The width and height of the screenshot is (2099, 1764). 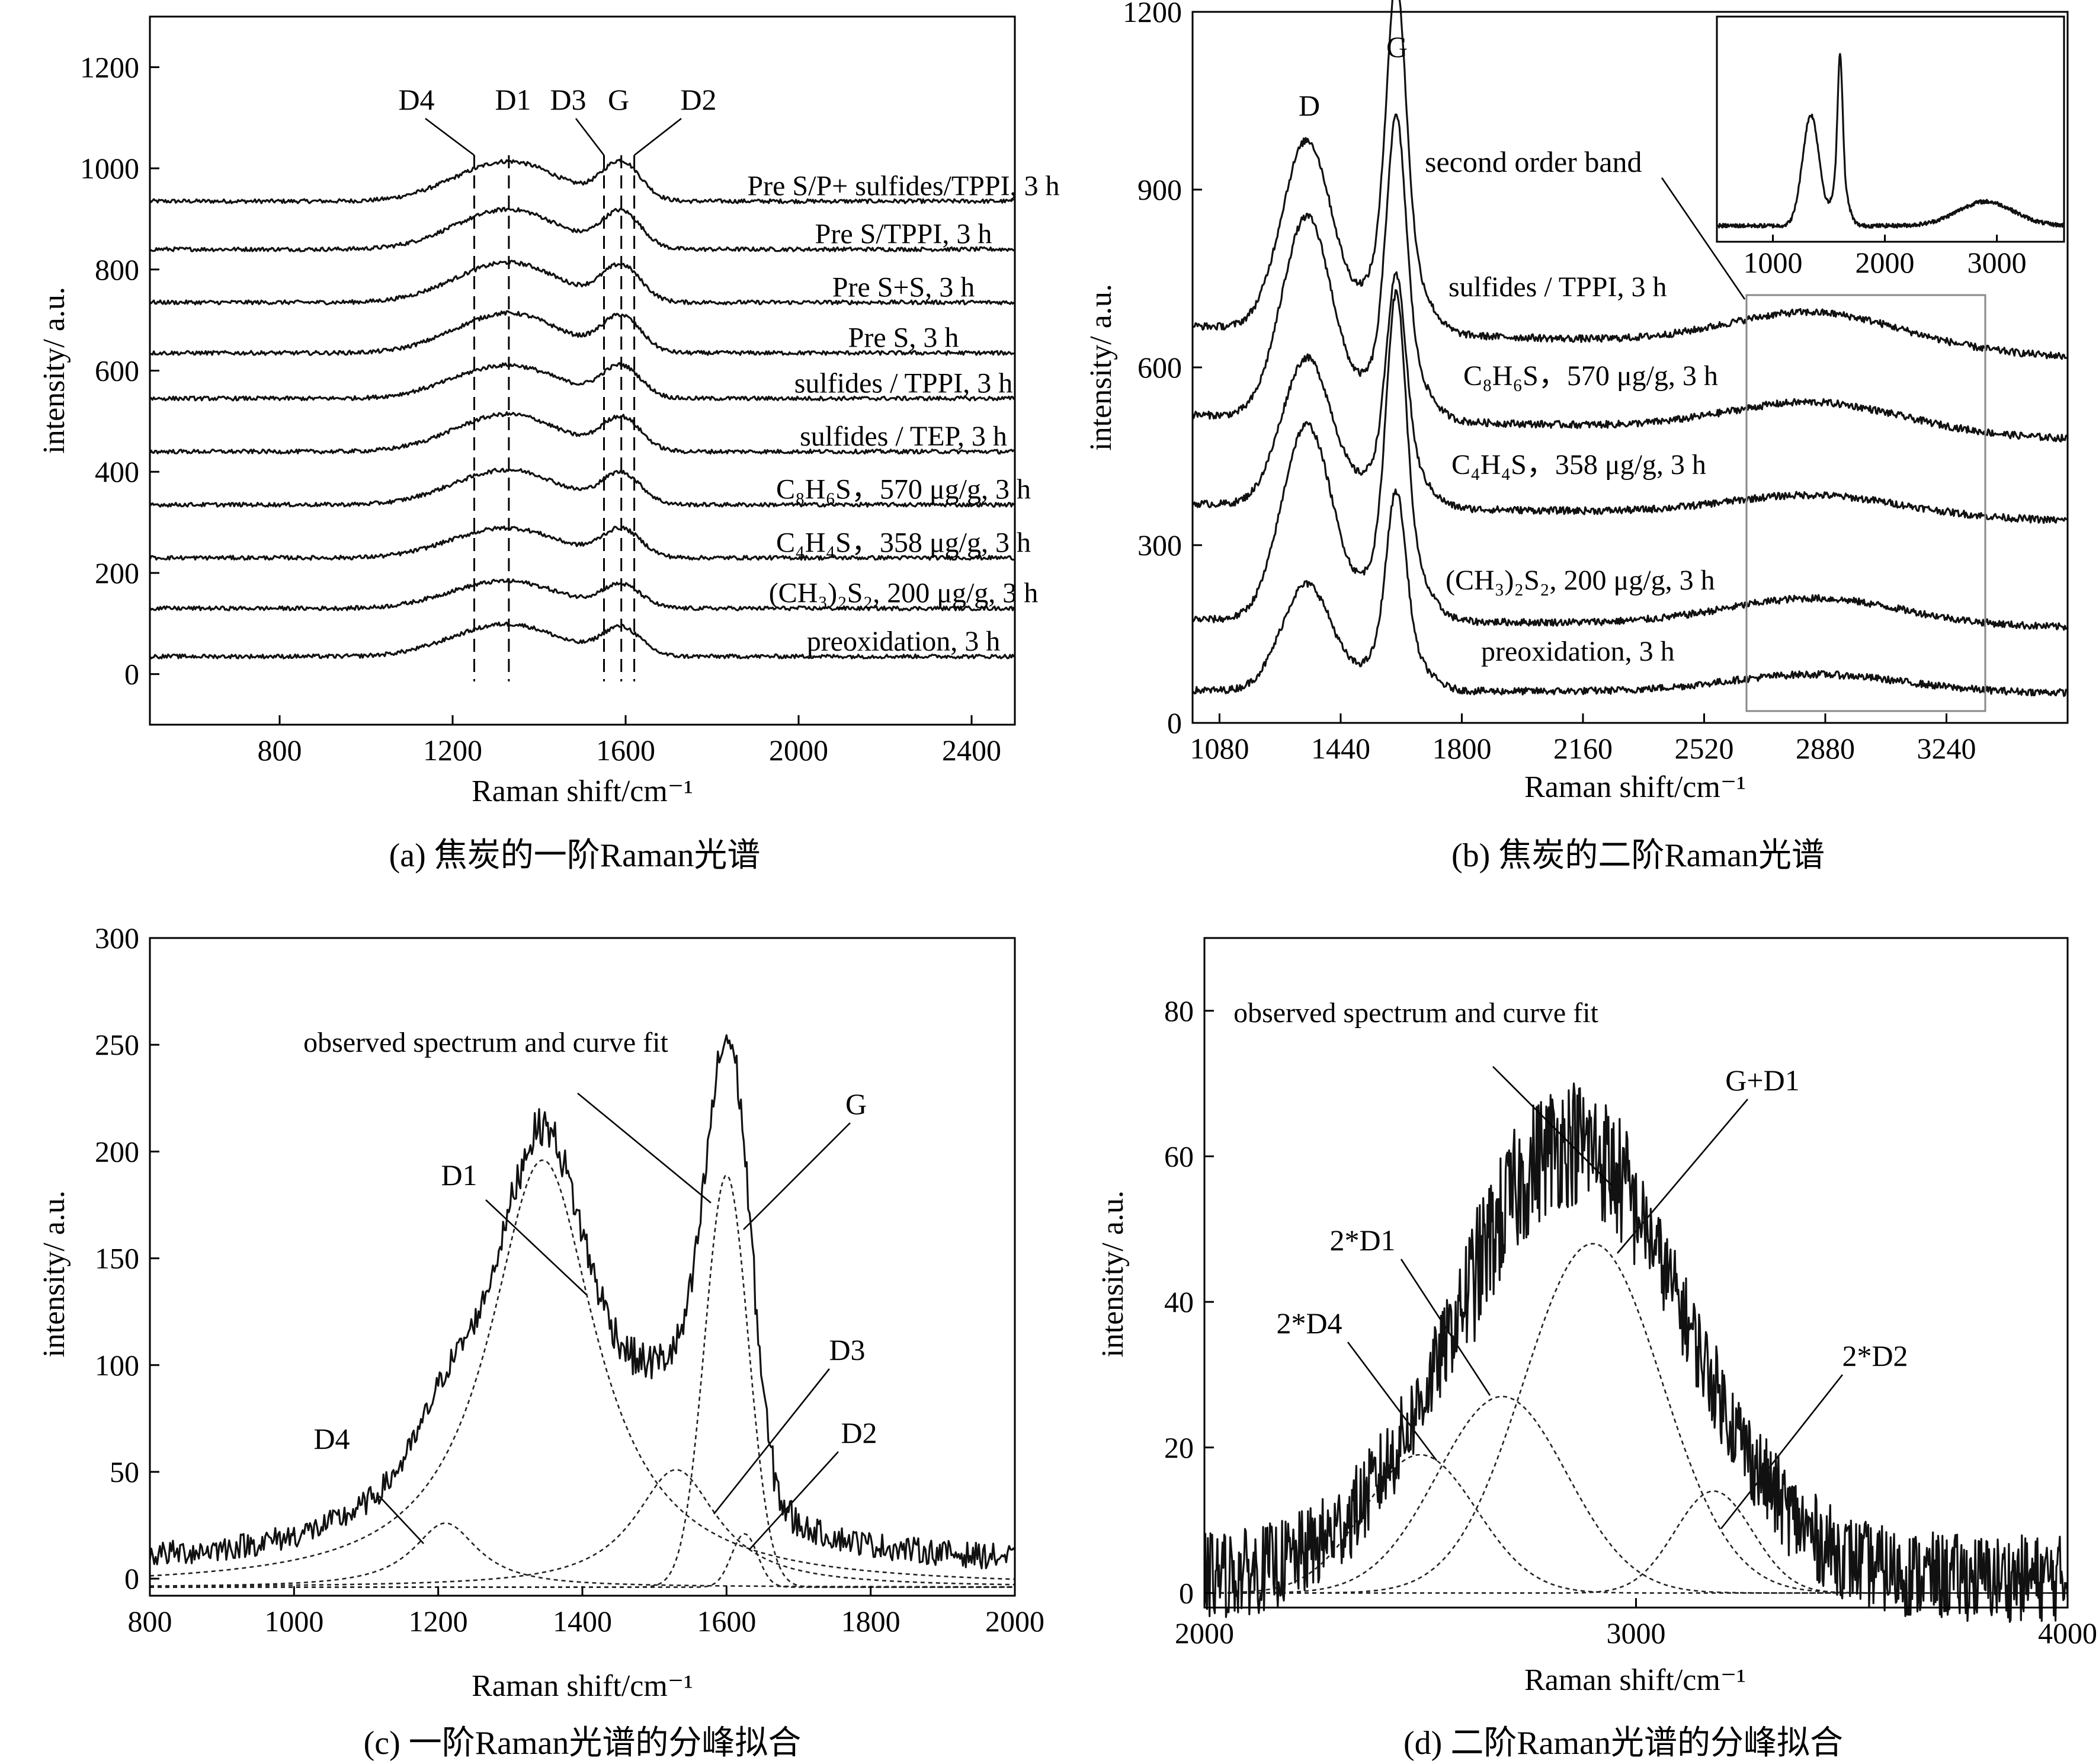 I want to click on y-tick-label: 1000, so click(x=109, y=168).